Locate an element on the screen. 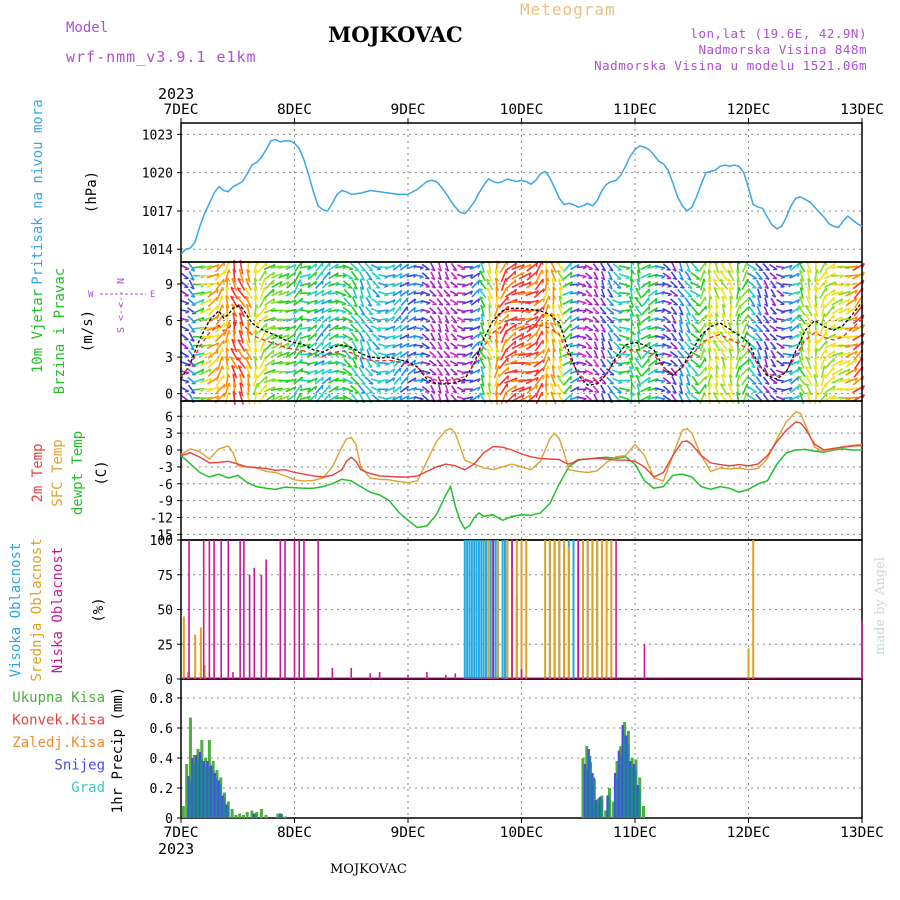  wind-legend-1: 10m Vjetar is located at coordinates (38, 331).